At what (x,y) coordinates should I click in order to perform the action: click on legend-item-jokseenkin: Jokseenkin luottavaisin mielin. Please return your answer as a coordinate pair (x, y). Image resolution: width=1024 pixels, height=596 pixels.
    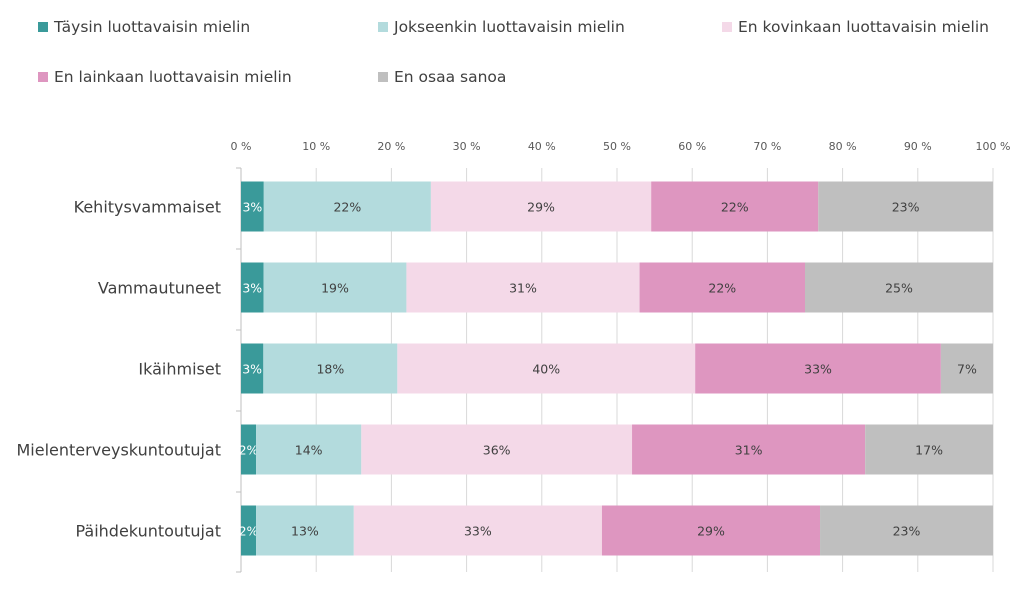
    Looking at the image, I should click on (501, 27).